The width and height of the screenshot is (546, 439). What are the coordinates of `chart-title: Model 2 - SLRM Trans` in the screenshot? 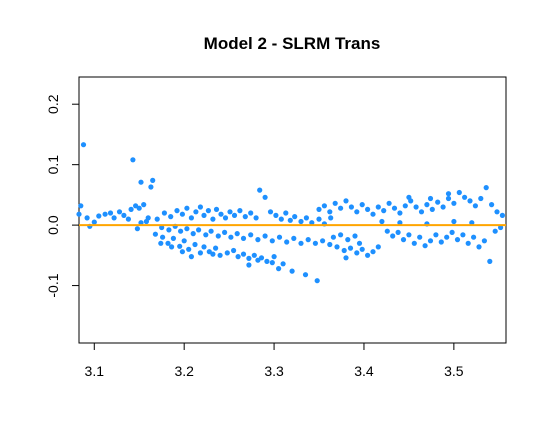 It's located at (292, 43).